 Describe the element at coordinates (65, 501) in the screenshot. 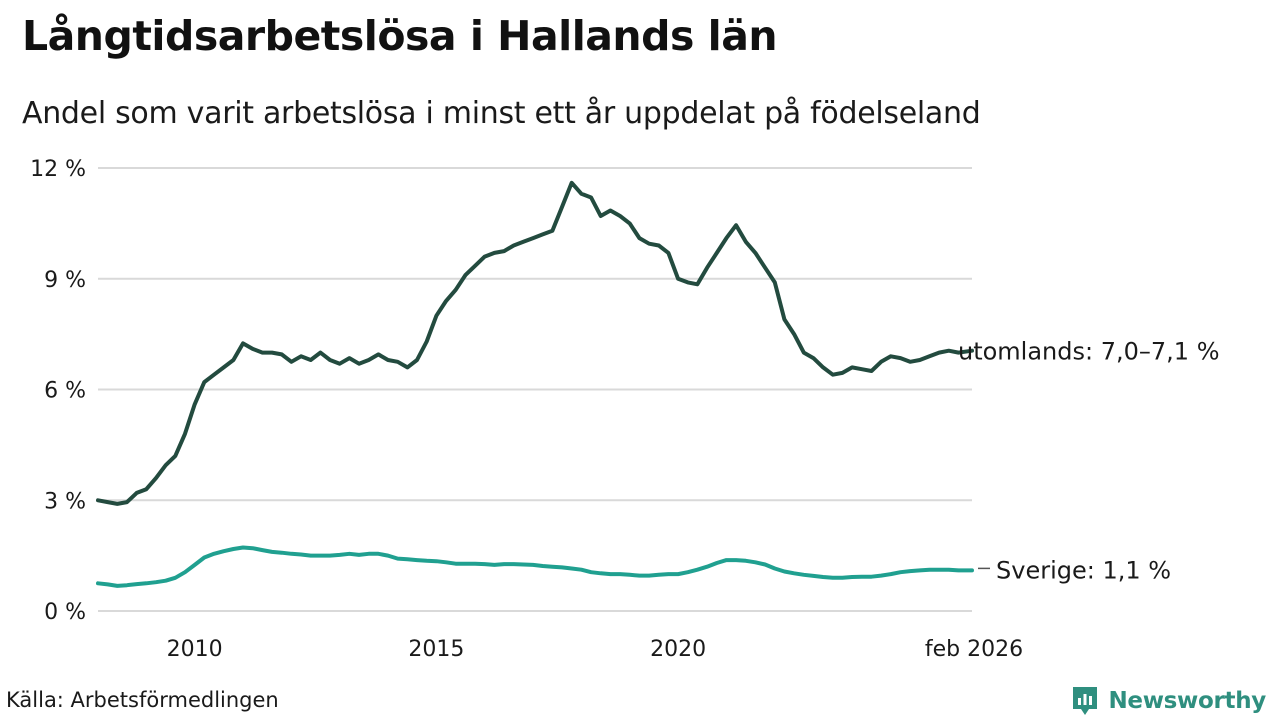

I see `y-tick-label: 3 %` at that location.